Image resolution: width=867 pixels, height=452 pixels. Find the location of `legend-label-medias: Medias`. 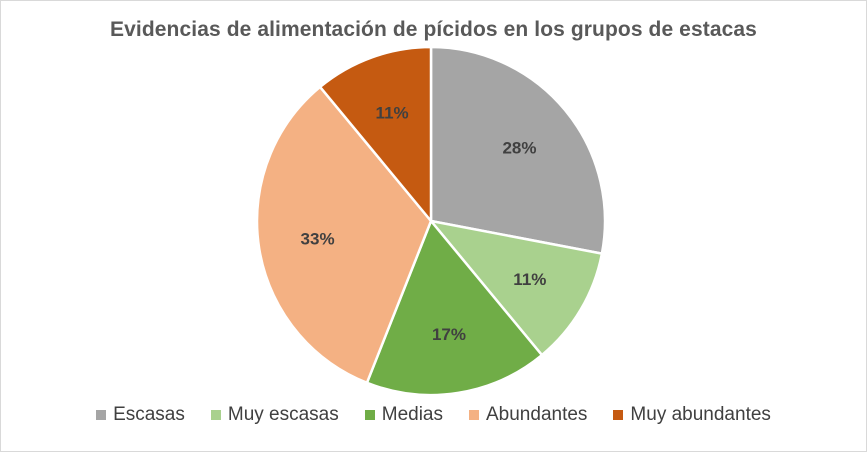

legend-label-medias: Medias is located at coordinates (412, 414).